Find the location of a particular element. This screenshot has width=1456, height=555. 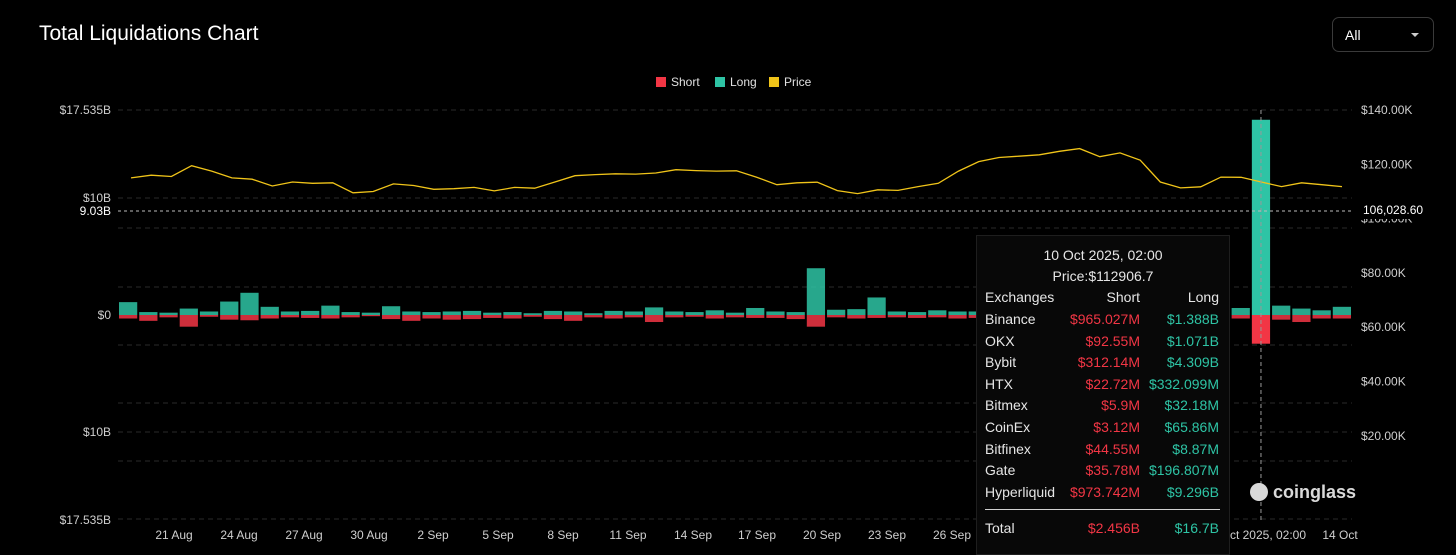

x-tick-label: 21 Aug is located at coordinates (173, 535).